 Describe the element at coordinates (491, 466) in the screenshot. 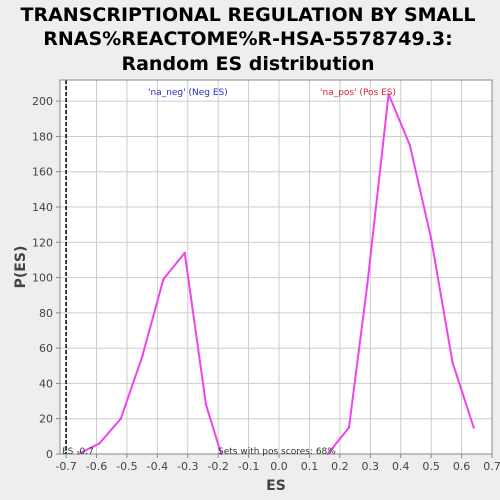

I see `x-tick-label: 0.7` at that location.